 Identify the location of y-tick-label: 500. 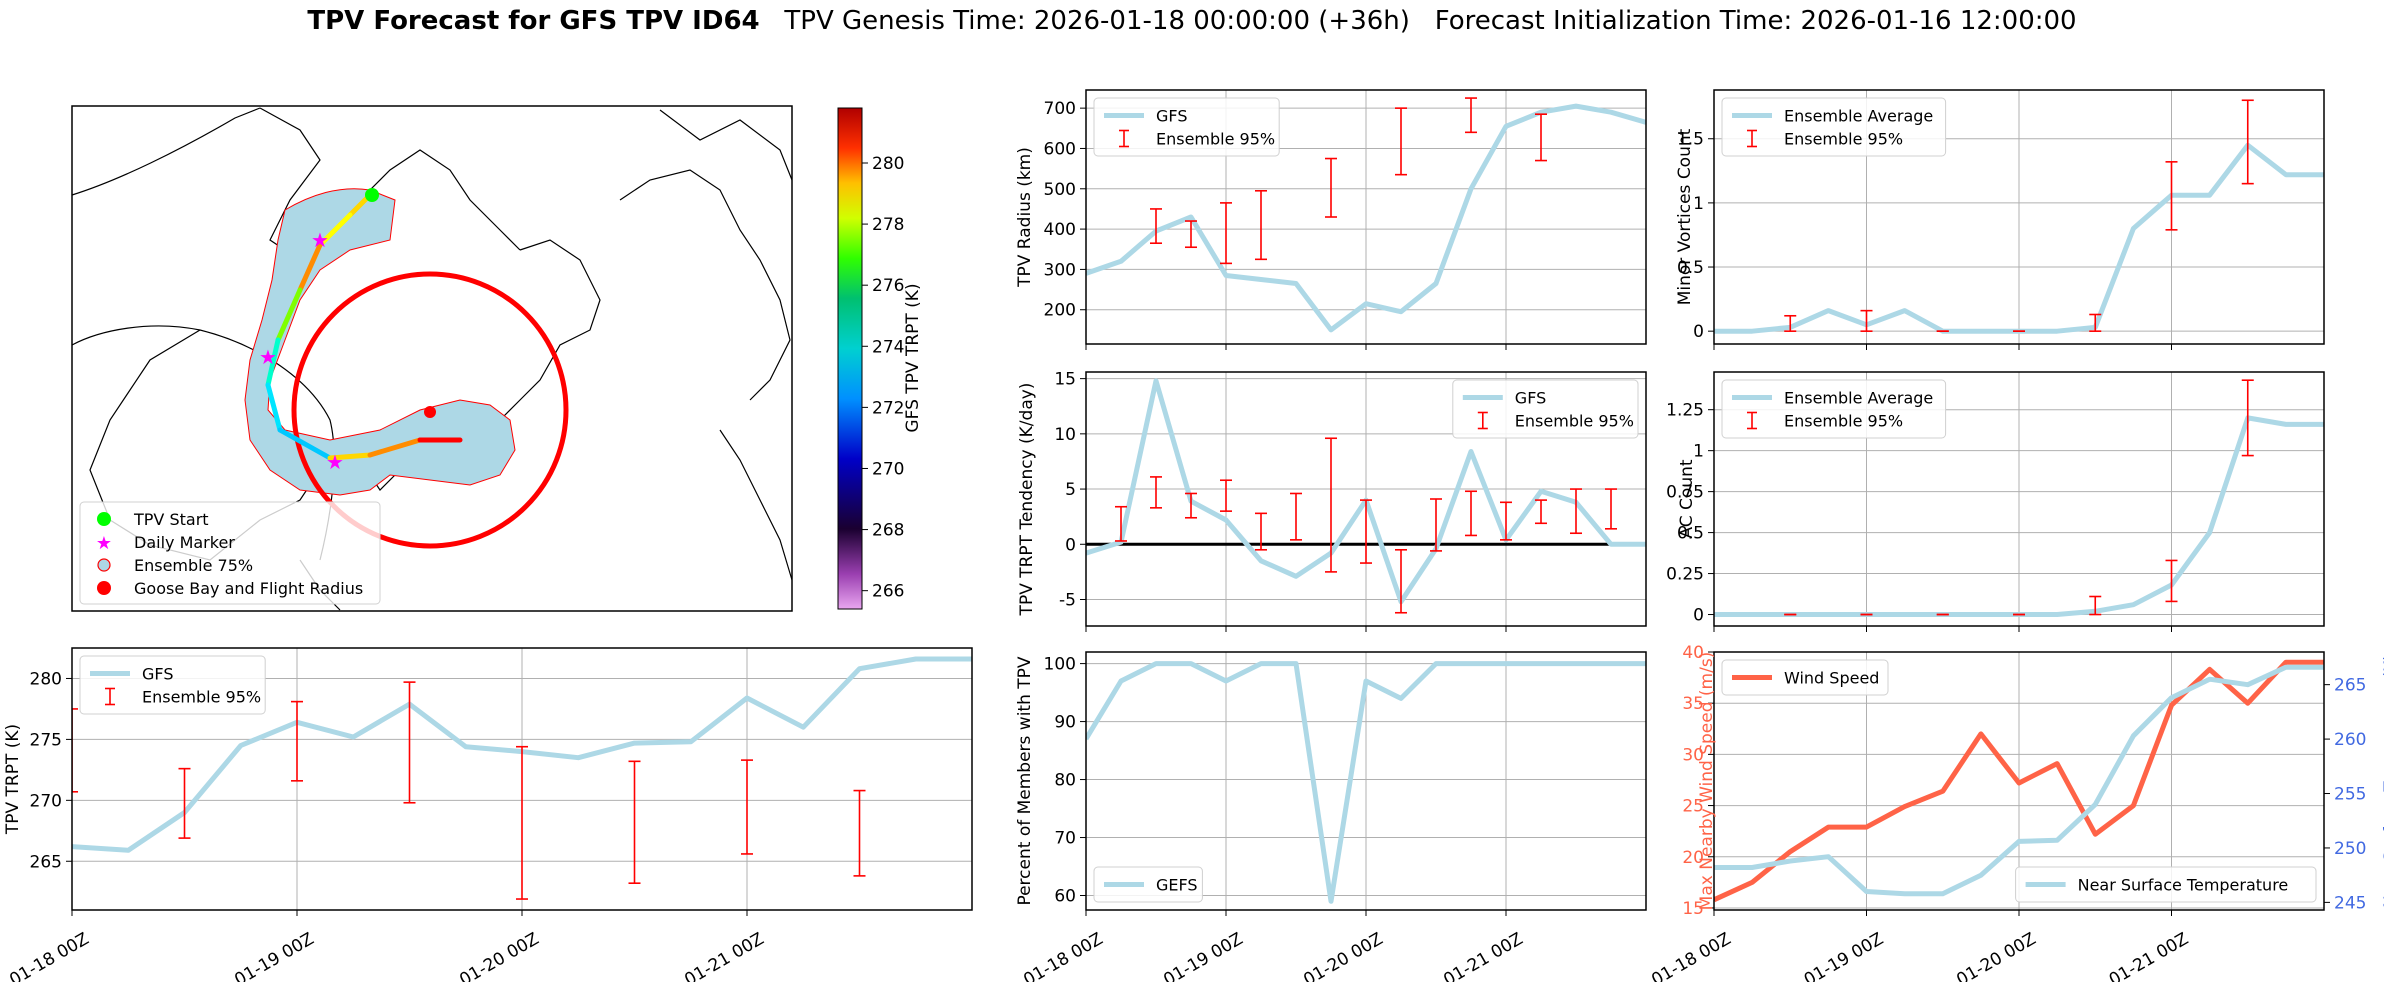
(1060, 190).